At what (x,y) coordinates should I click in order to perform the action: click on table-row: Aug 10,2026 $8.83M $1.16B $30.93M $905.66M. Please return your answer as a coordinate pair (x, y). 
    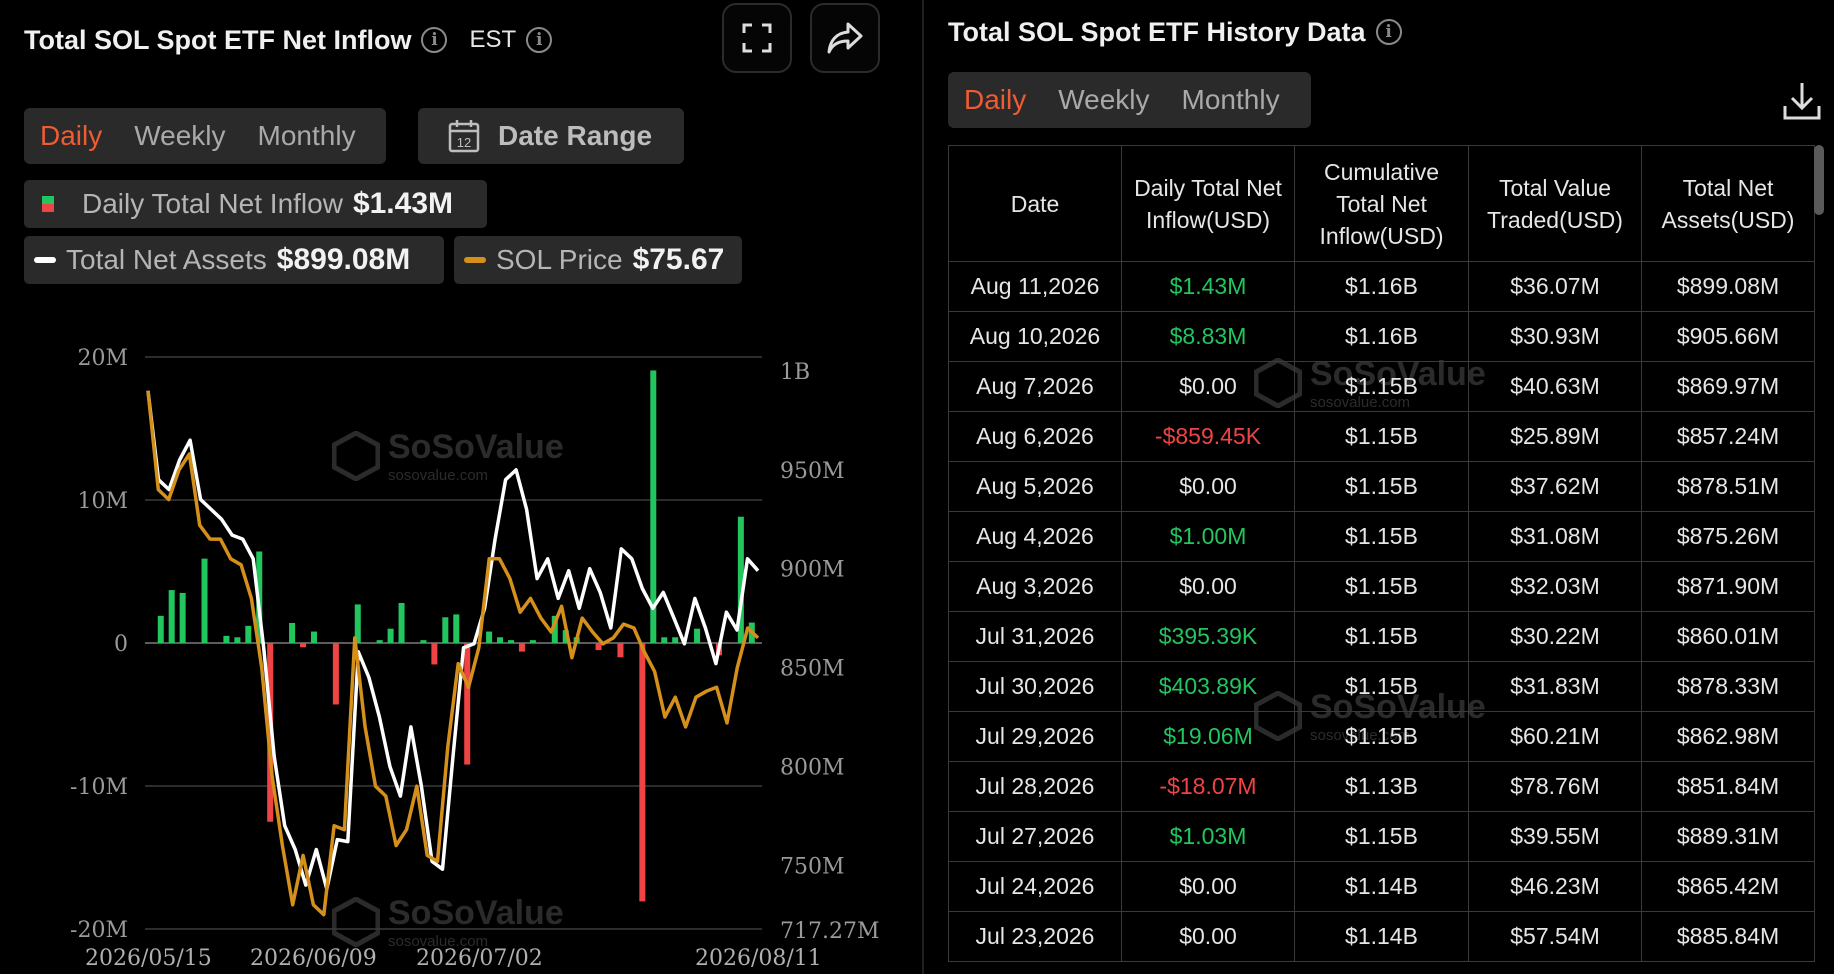
    Looking at the image, I should click on (1381, 336).